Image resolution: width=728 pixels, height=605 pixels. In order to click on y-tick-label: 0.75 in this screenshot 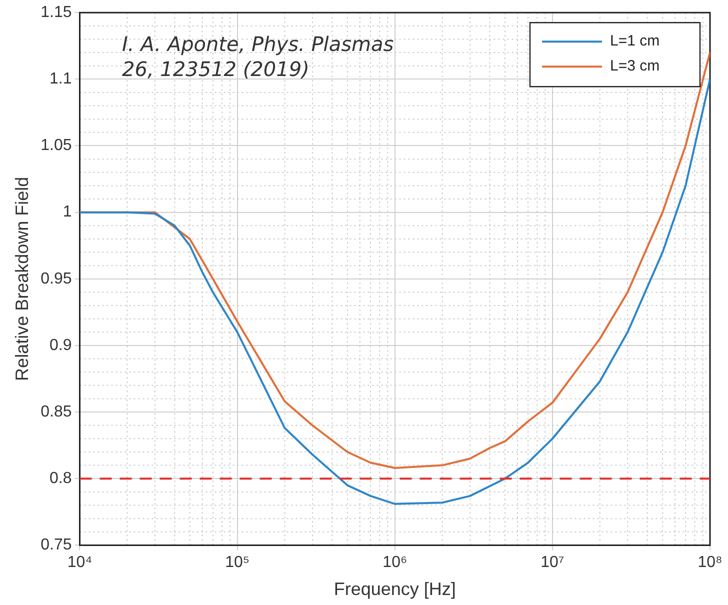, I will do `click(56, 545)`.